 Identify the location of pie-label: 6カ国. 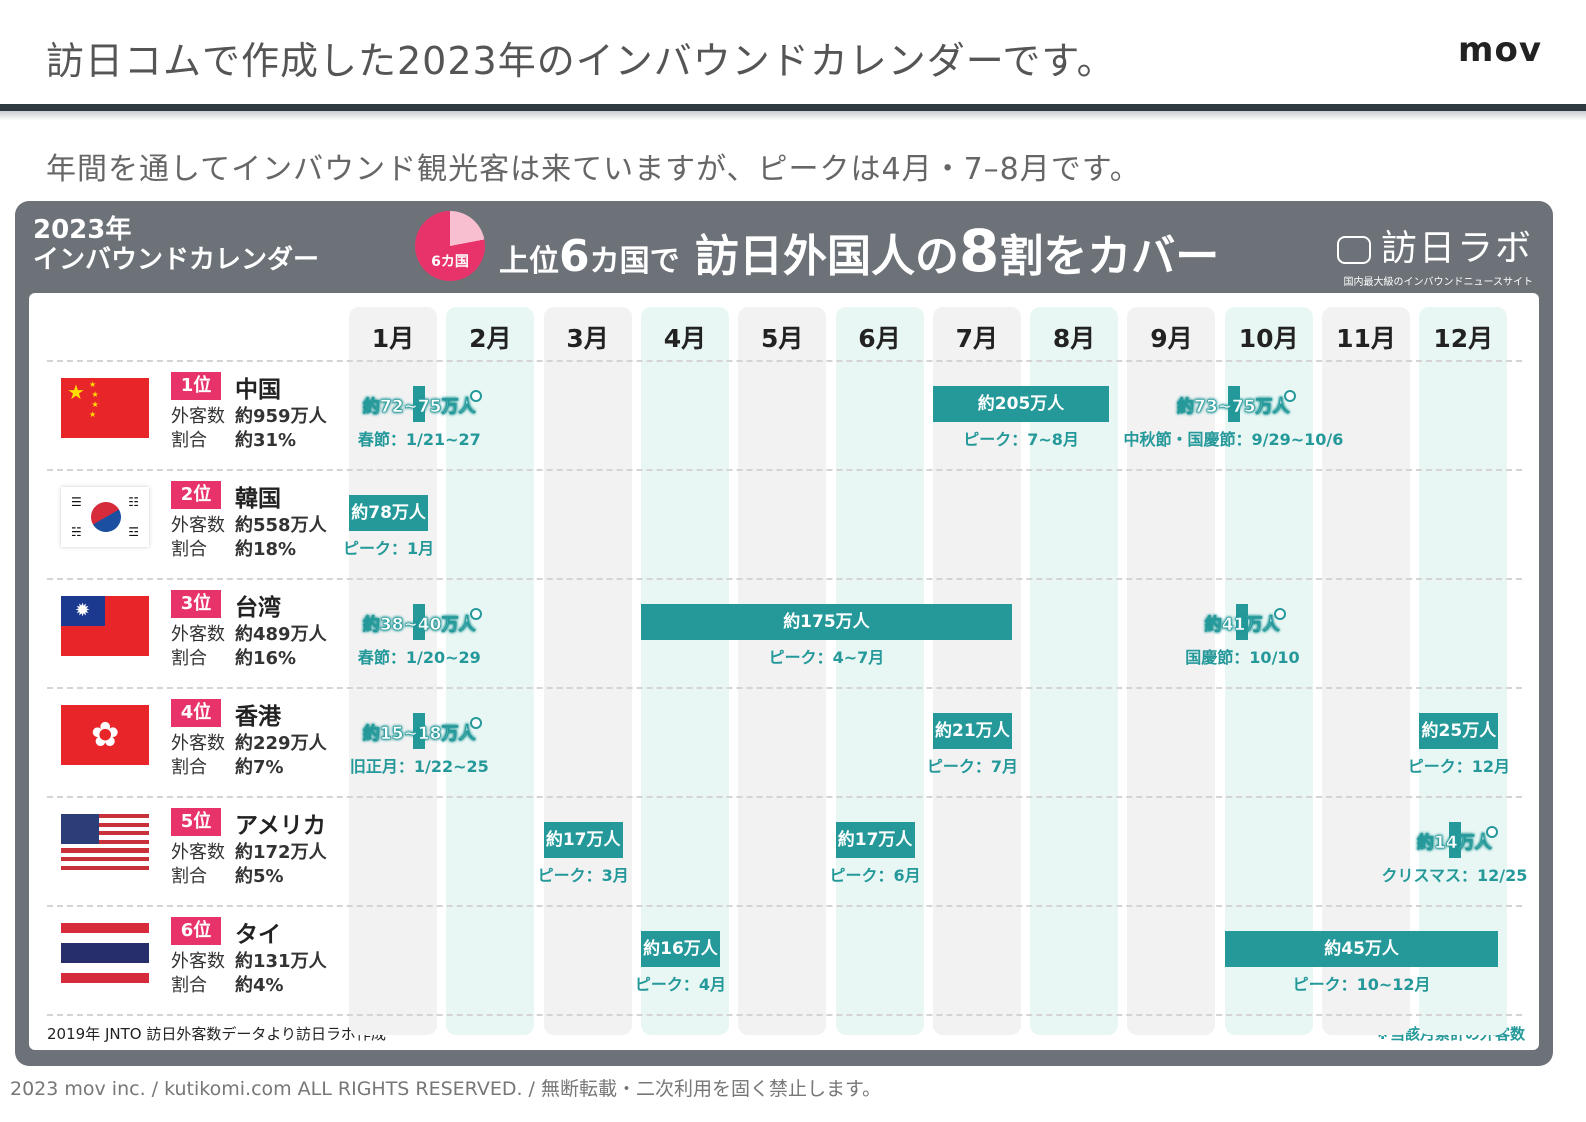
(450, 262).